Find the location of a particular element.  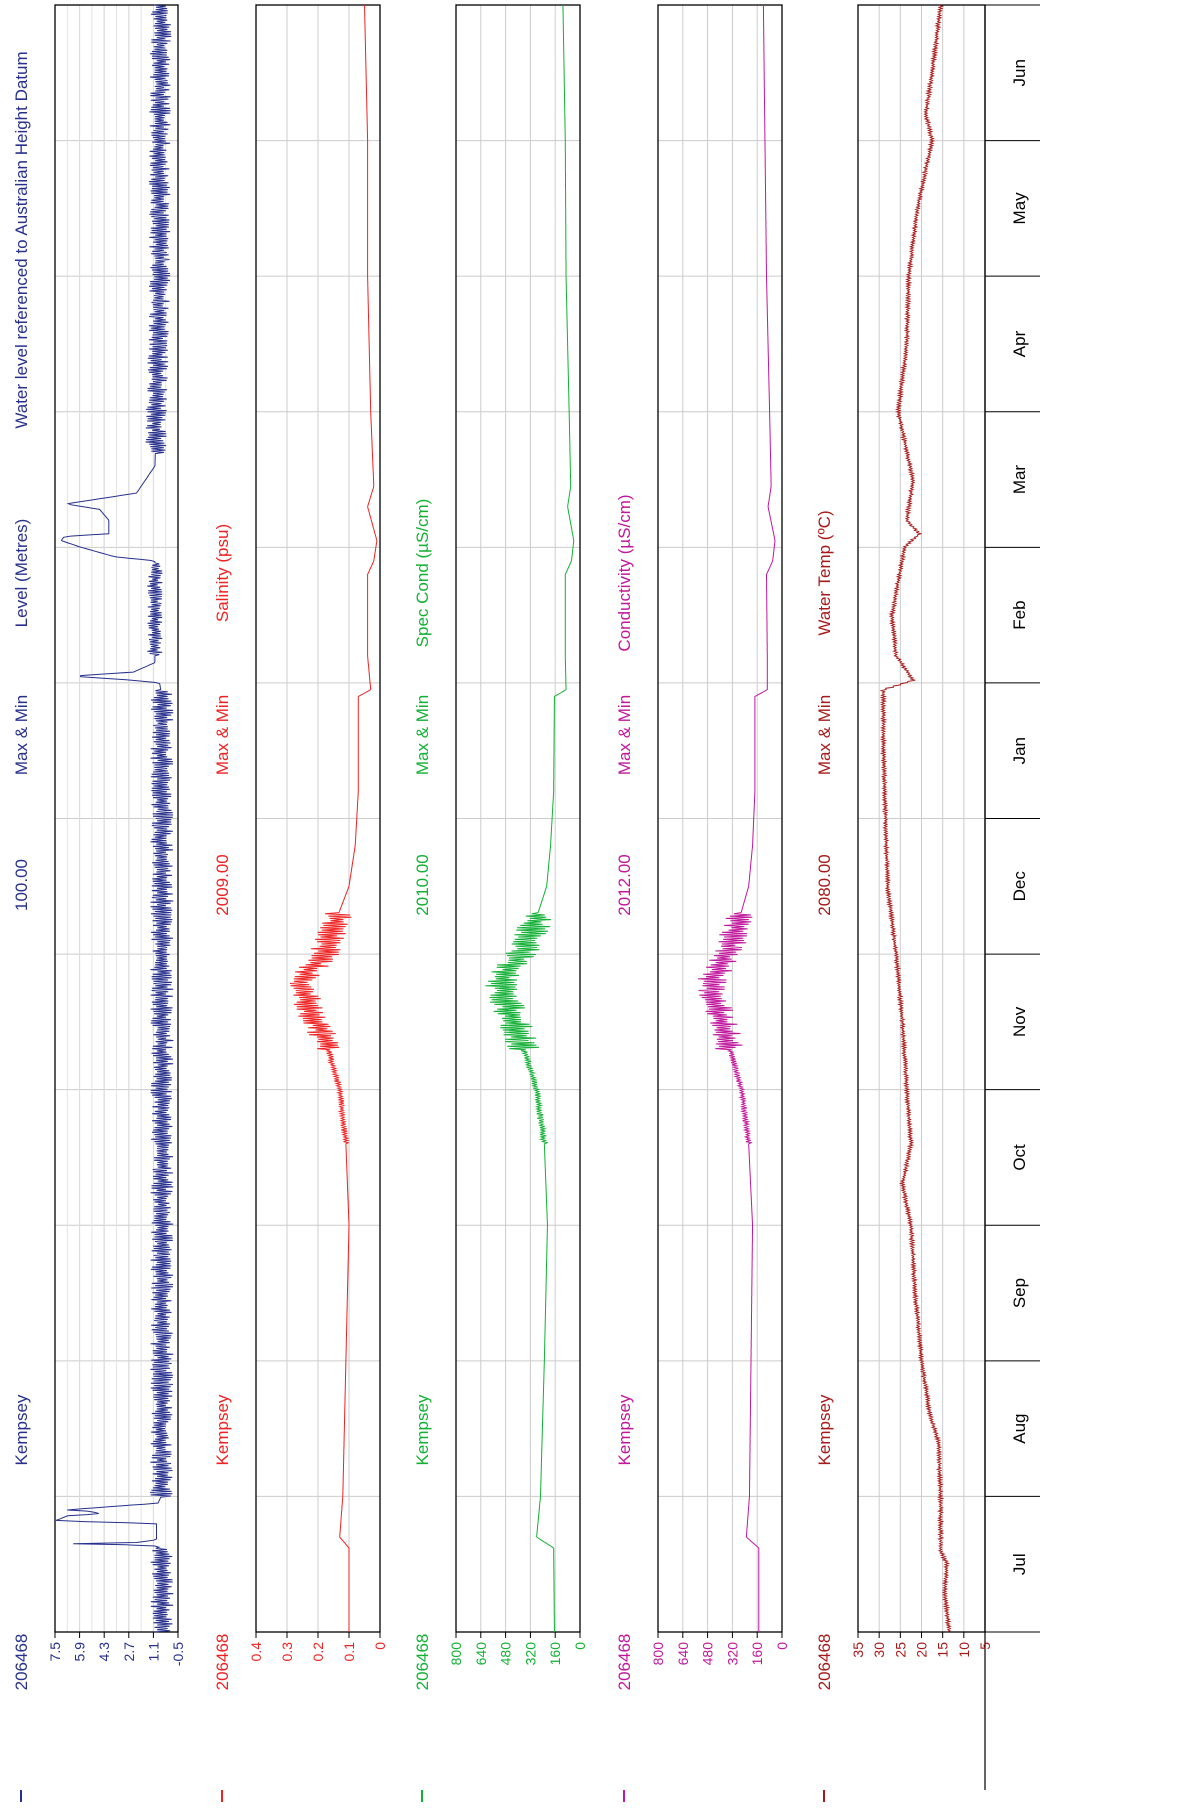

tick-label: 4.3 is located at coordinates (104, 1652).